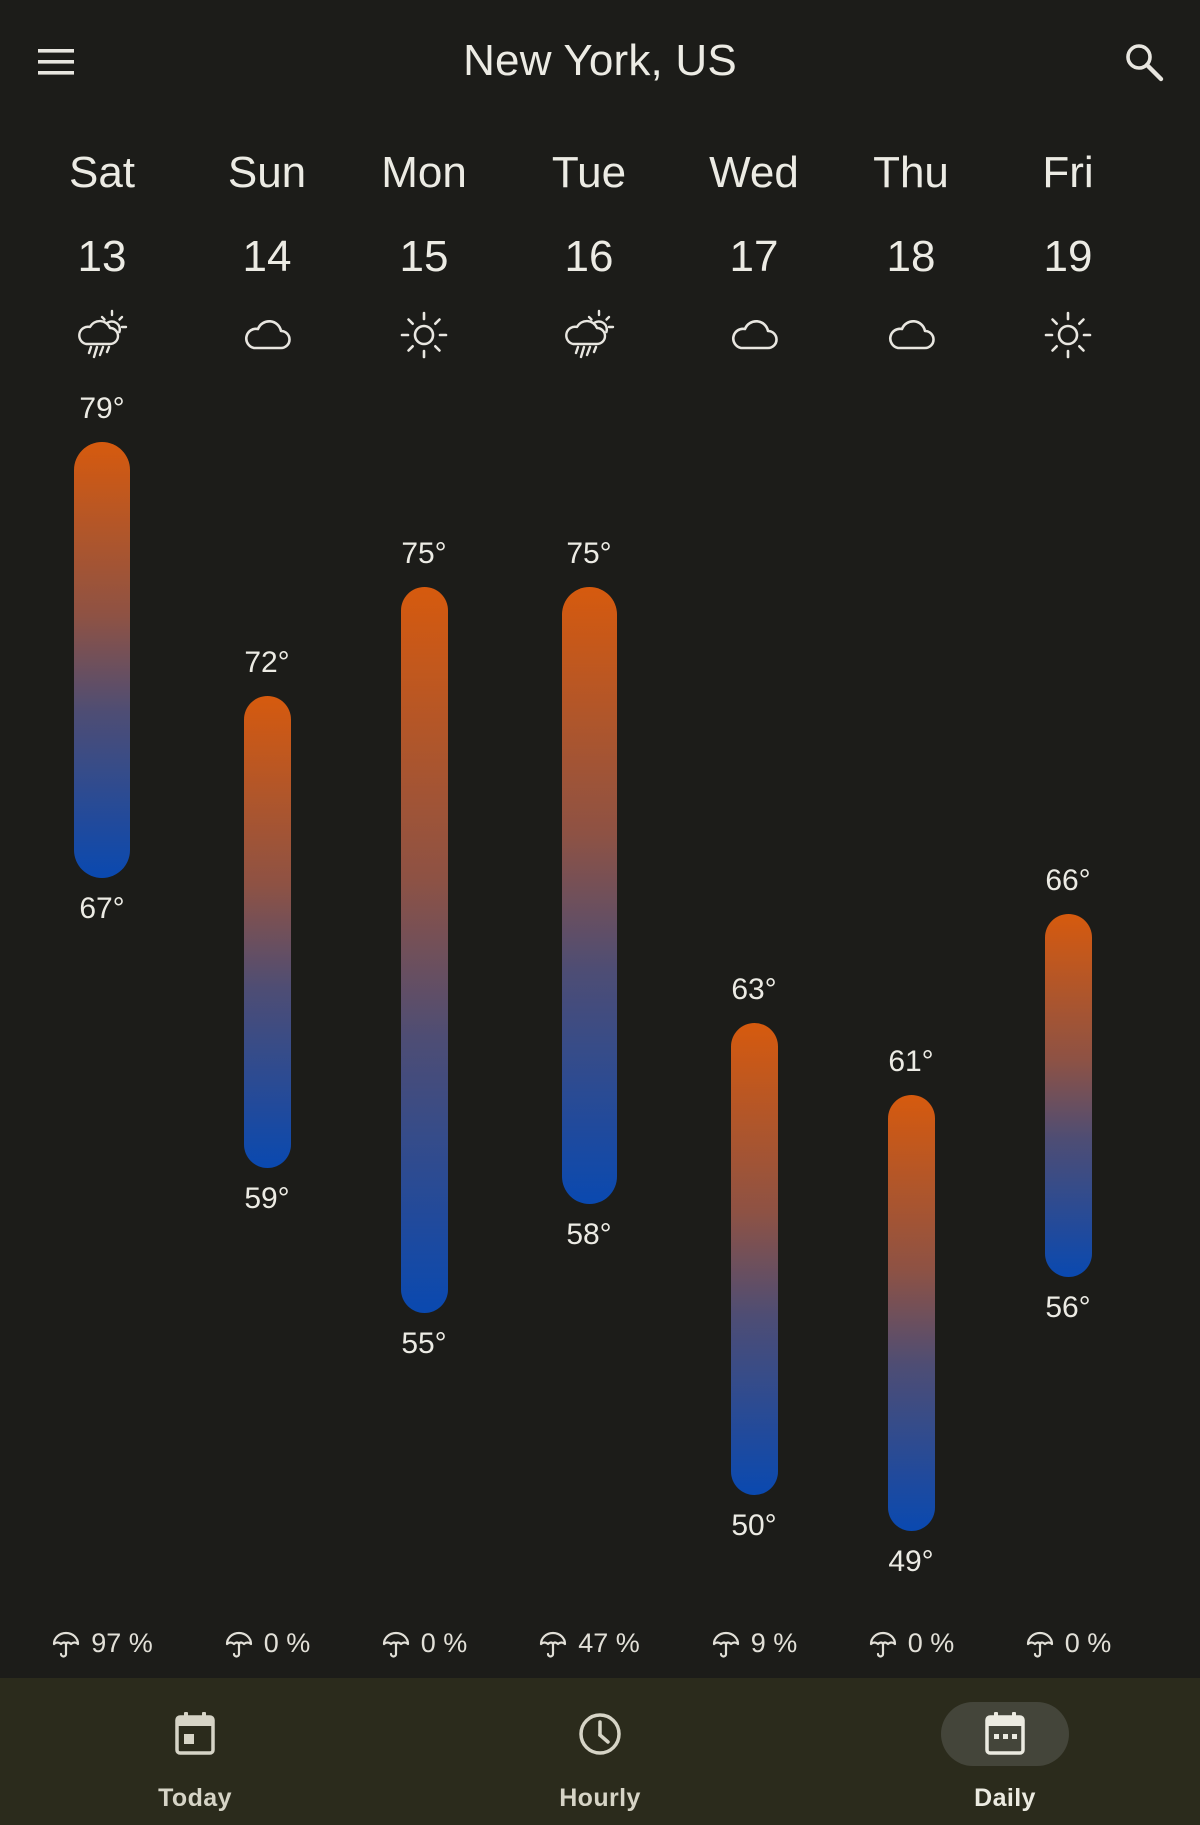 The image size is (1200, 1825). What do you see at coordinates (267, 256) in the screenshot?
I see `day-date: 14` at bounding box center [267, 256].